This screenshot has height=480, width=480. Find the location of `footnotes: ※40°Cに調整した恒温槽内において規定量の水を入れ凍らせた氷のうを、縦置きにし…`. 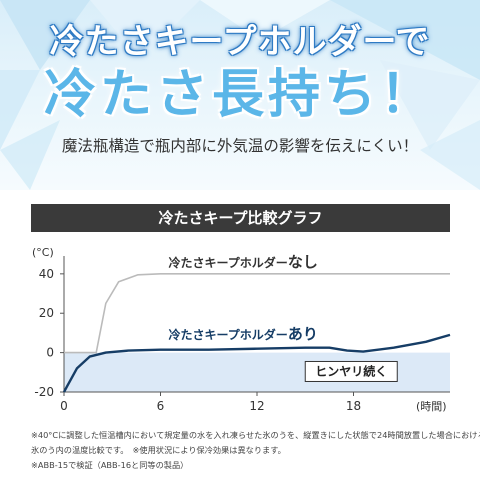

footnotes: ※40°Cに調整した恒温槽内において規定量の水を入れ凍らせた氷のうを、縦置きにし… is located at coordinates (255, 450).